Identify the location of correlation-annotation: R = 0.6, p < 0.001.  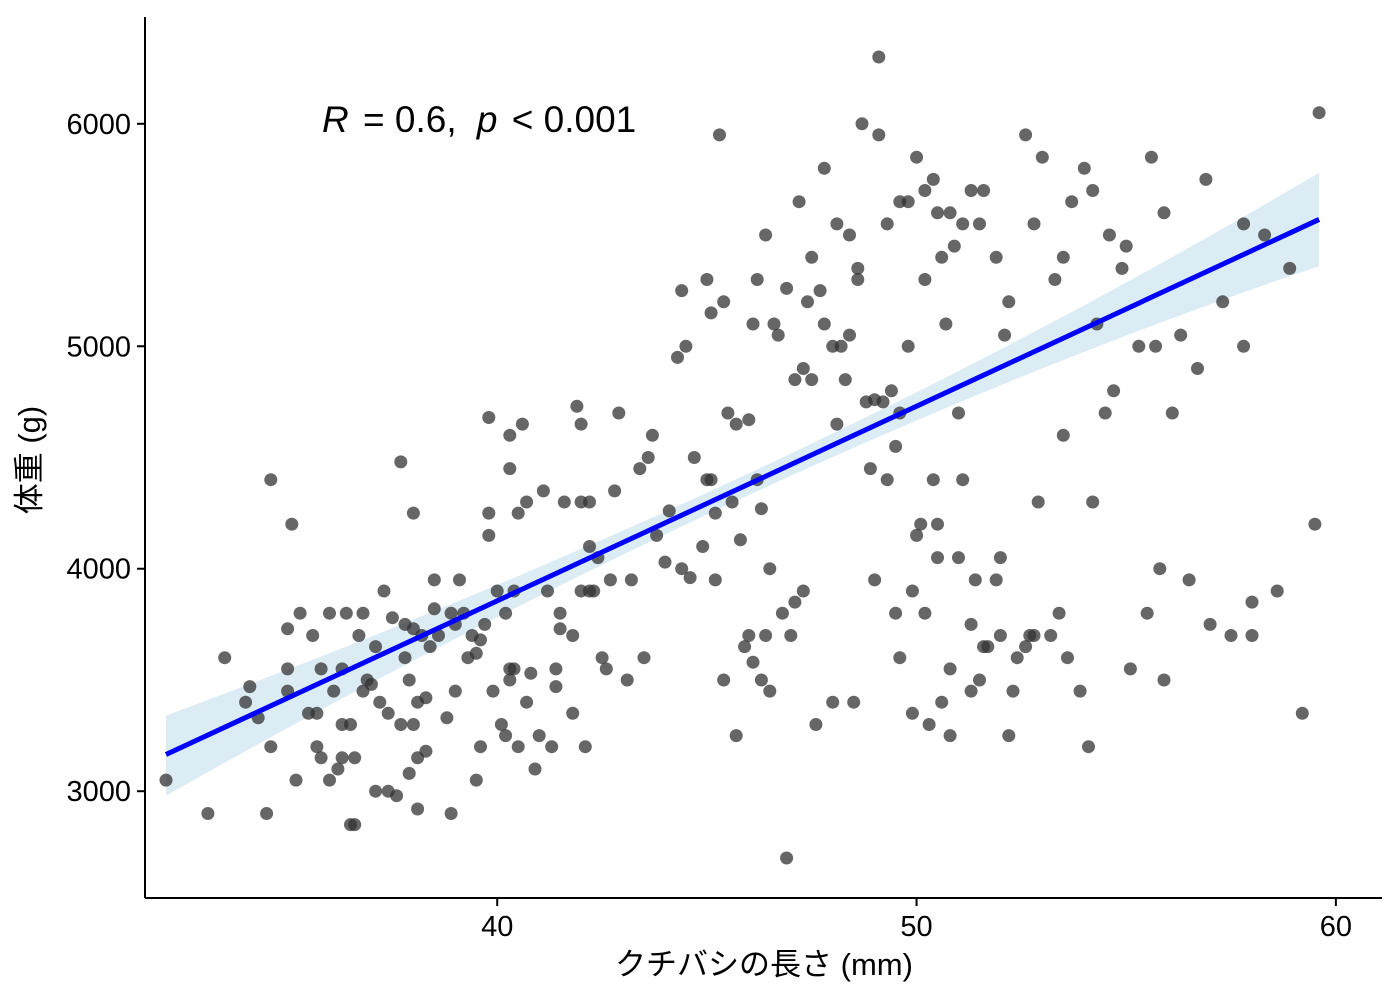
(479, 119).